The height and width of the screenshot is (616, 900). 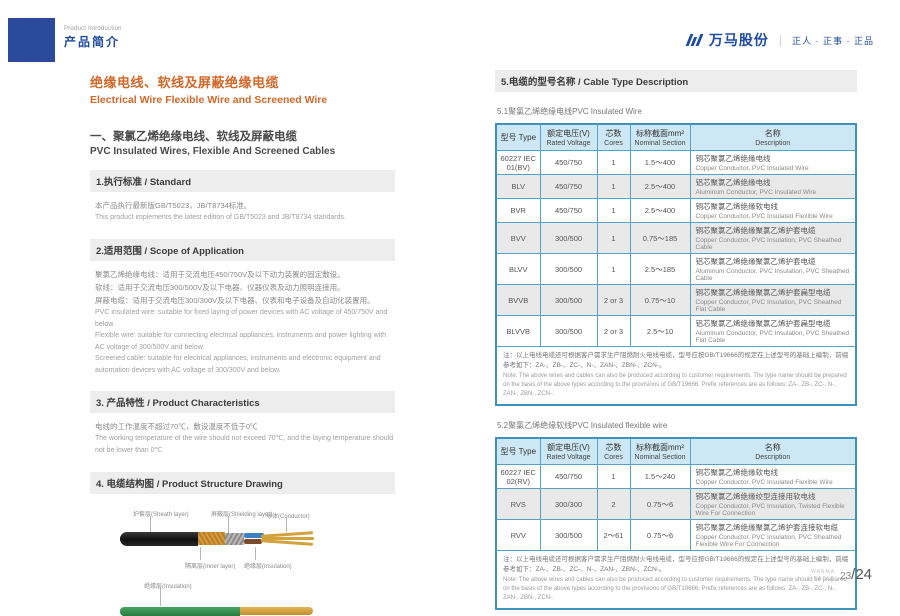 What do you see at coordinates (833, 40) in the screenshot?
I see `brand-slogan: 正人 · 正事 · 正品` at bounding box center [833, 40].